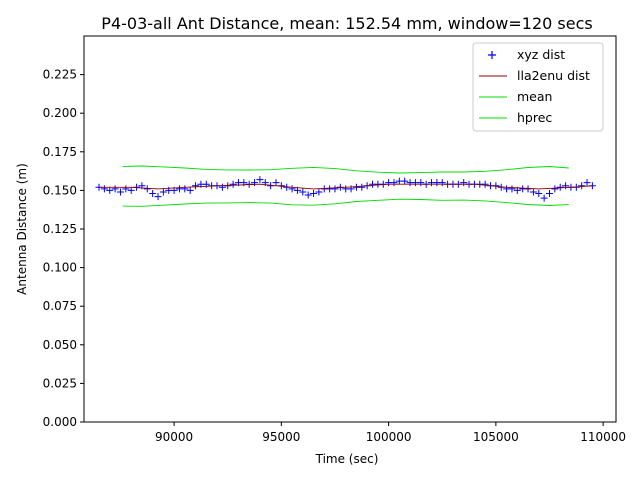  I want to click on y-tick-label: 0.100, so click(60, 268).